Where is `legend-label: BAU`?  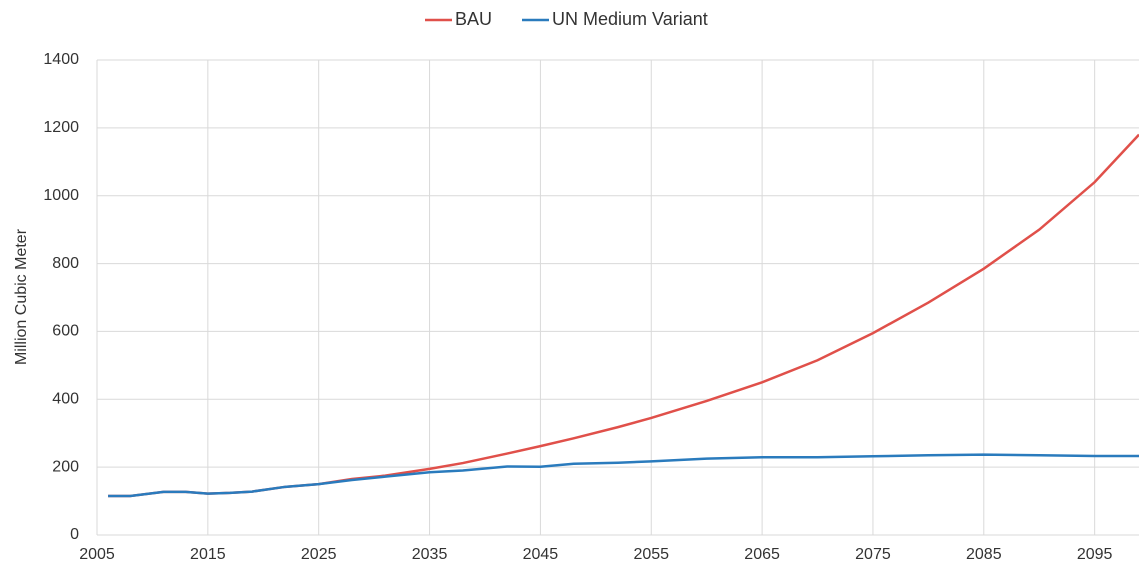 legend-label: BAU is located at coordinates (473, 19).